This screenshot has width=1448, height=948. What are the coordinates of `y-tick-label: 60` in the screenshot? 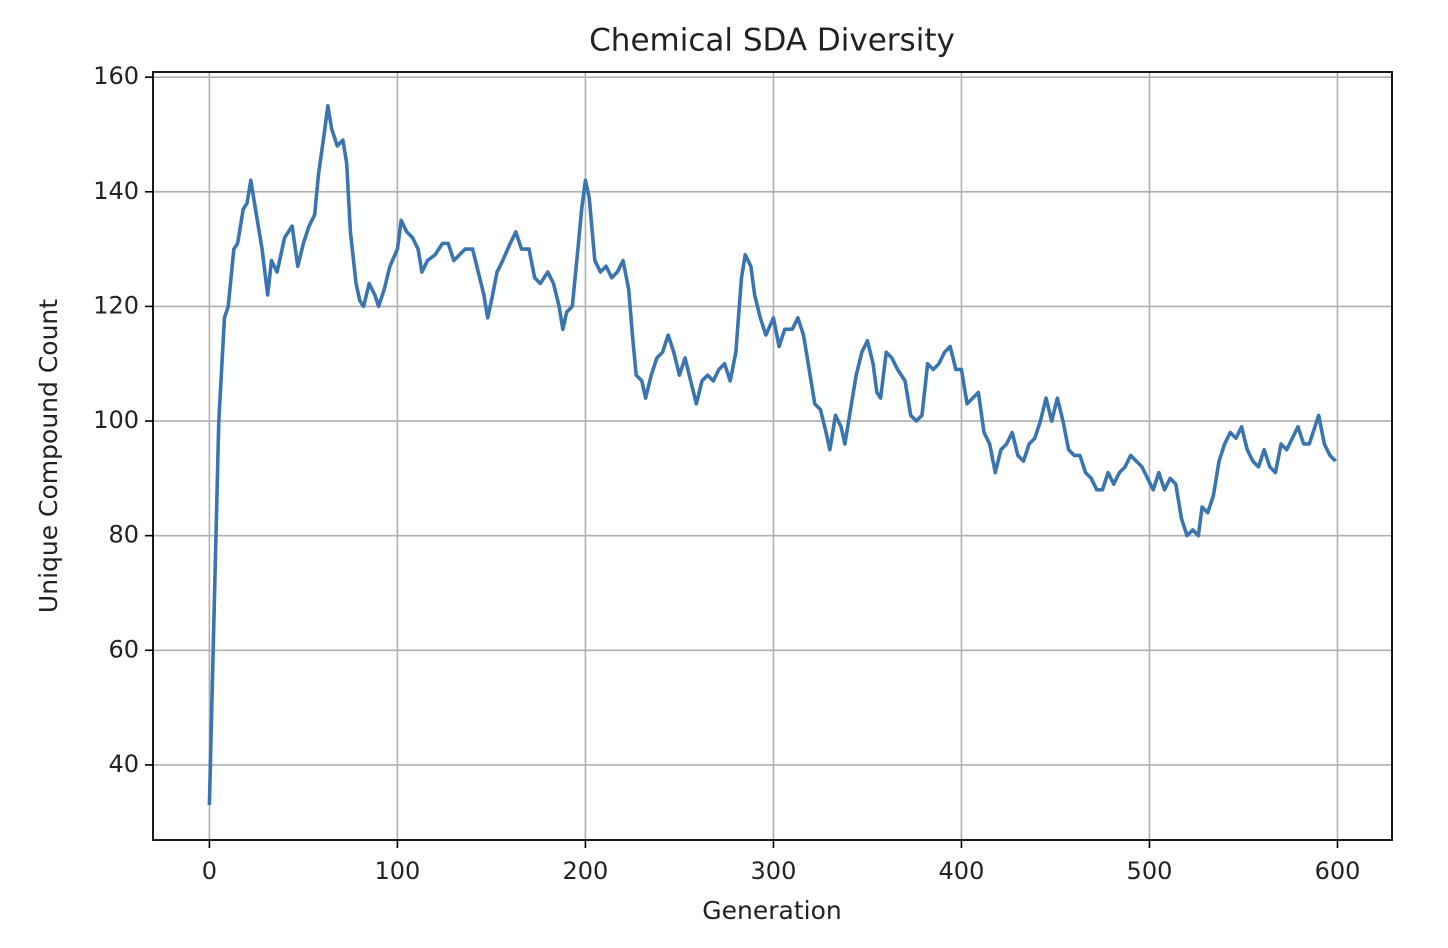 It's located at (123, 649).